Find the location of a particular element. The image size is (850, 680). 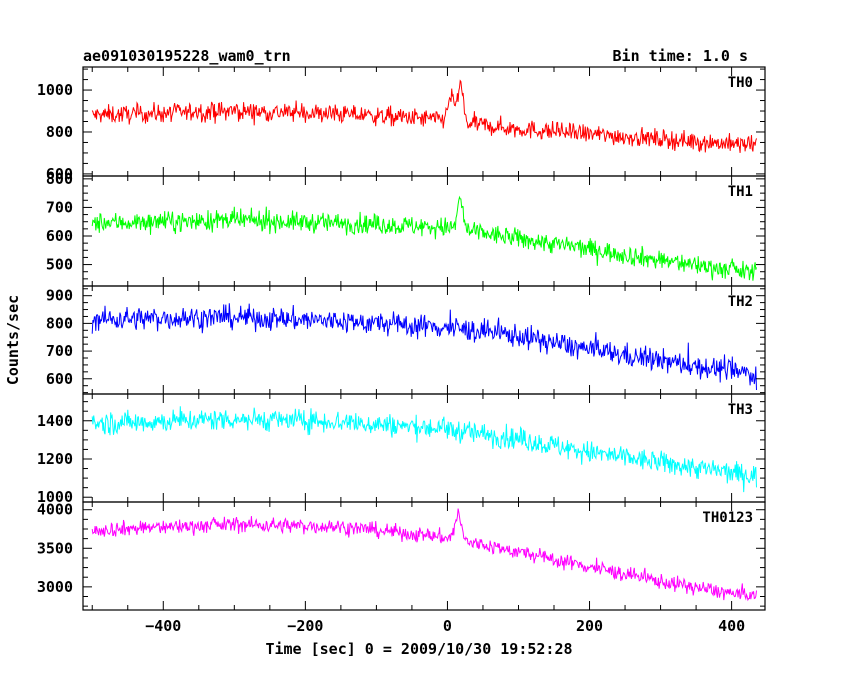

panel-th0123: 3000 3500 4000 TH0123 is located at coordinates (401, 556).